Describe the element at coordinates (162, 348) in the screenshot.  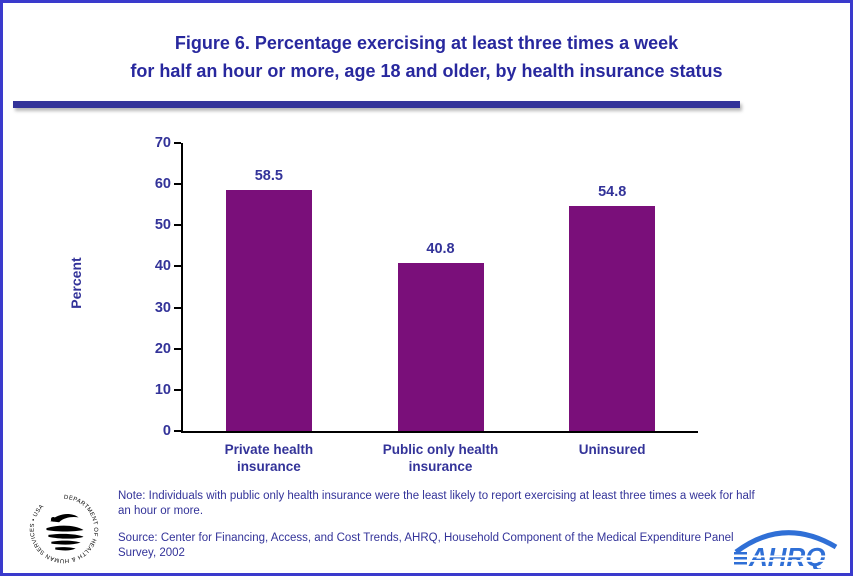
I see `y-tick-label: 20` at that location.